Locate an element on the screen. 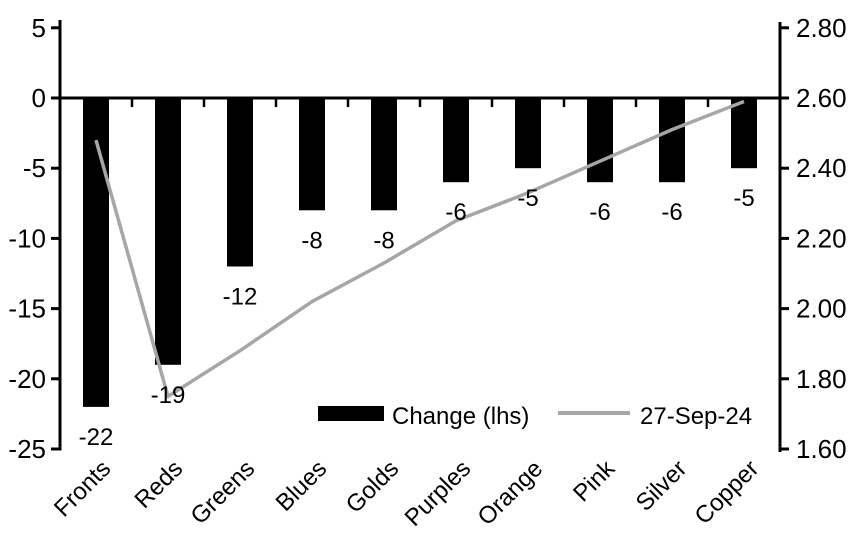 The image size is (852, 550). bar-golds is located at coordinates (384, 154).